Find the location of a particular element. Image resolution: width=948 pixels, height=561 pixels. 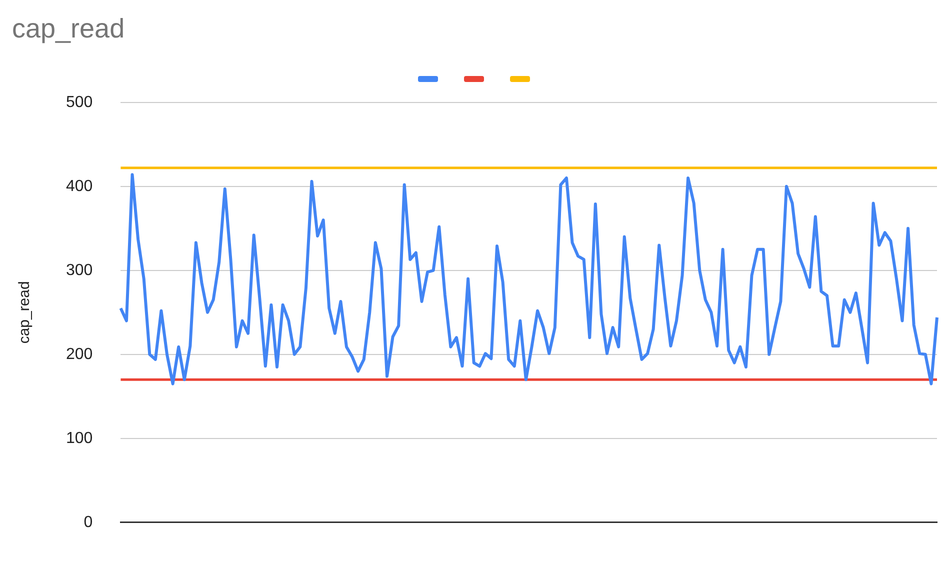

y-tick-label: 100 is located at coordinates (79, 438).